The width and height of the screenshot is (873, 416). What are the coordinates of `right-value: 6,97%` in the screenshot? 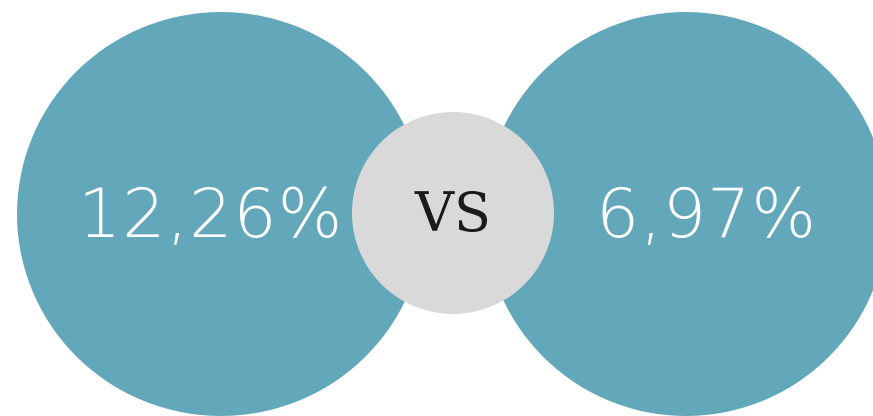 It's located at (707, 214).